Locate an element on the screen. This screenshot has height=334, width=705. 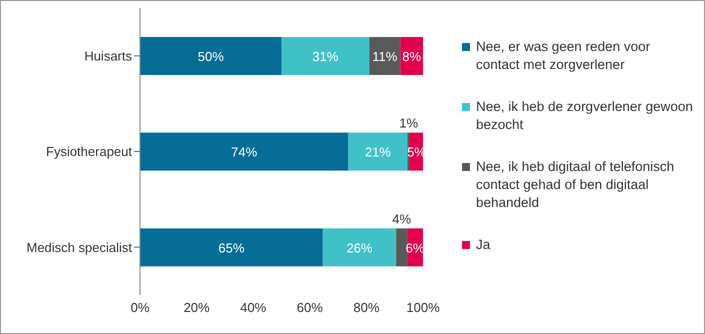
data-label: 1% is located at coordinates (409, 123).